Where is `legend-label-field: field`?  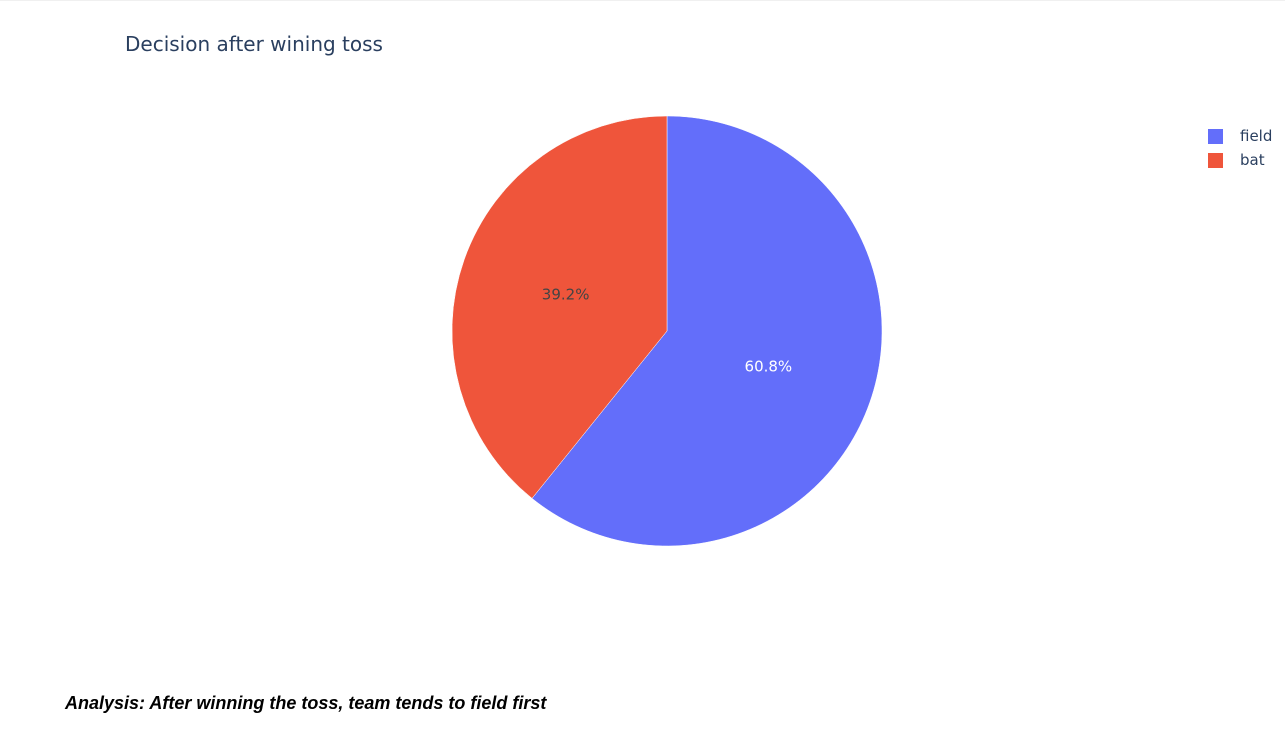 legend-label-field: field is located at coordinates (1256, 136).